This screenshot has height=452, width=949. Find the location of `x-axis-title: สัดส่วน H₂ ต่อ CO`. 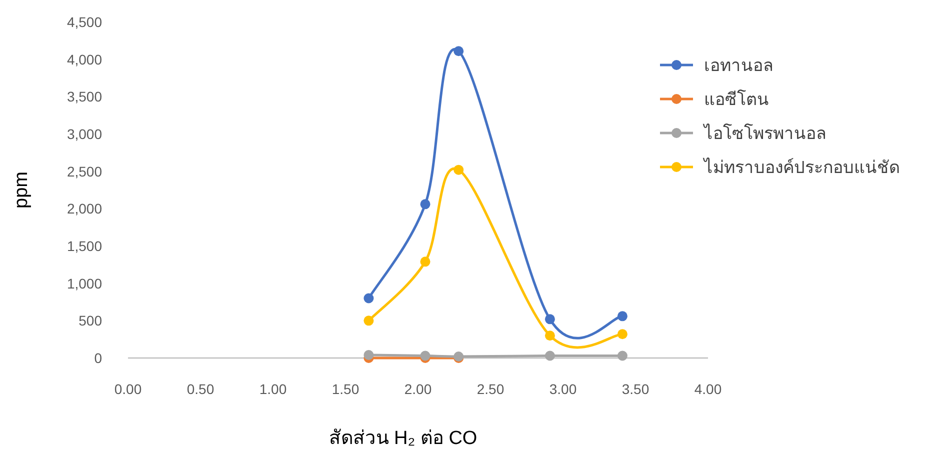

x-axis-title: สัดส่วน H₂ ต่อ CO is located at coordinates (403, 438).